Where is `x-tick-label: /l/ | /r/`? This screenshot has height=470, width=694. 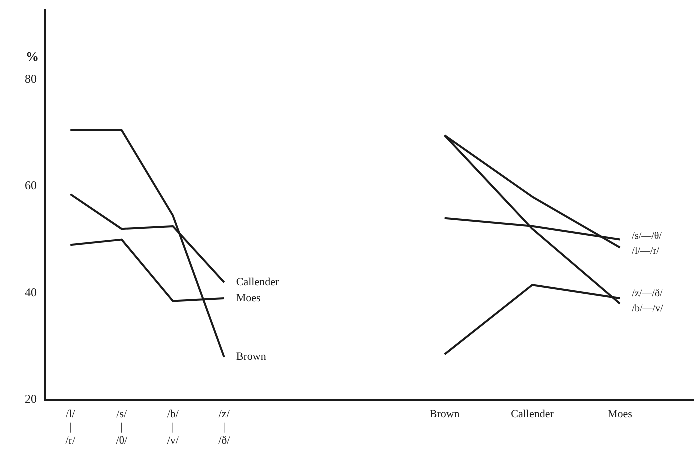
x-tick-label: /l/ | /r/ is located at coordinates (71, 427).